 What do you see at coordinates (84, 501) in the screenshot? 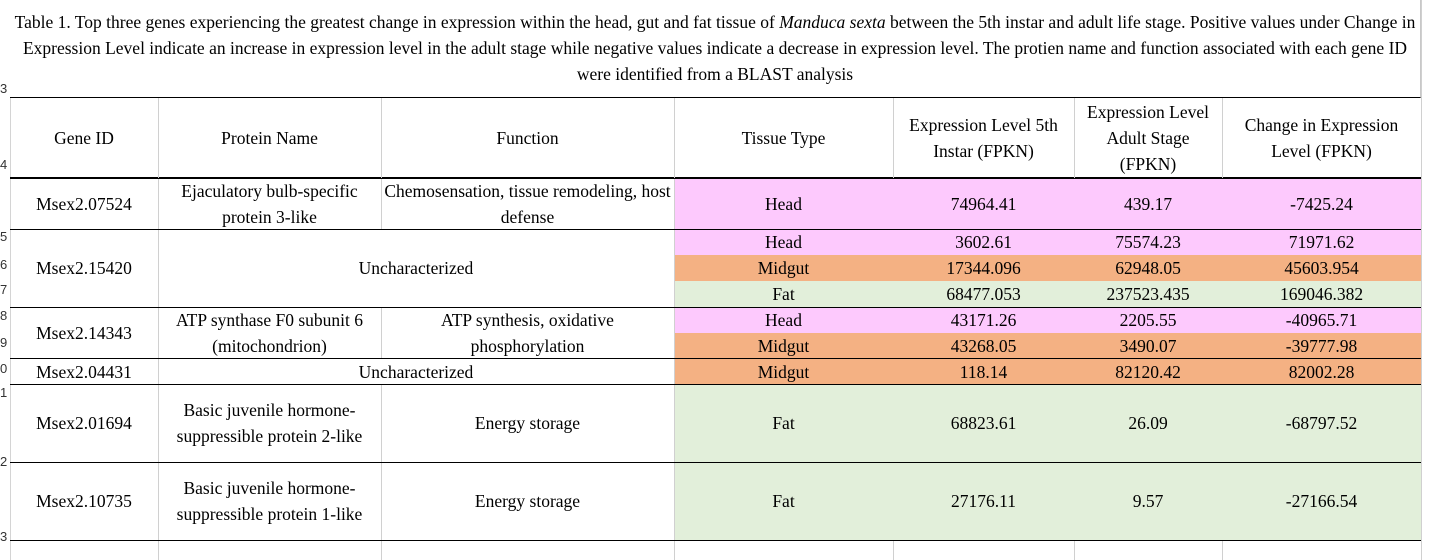
I see `gene-id-cell: Msex2.10735` at bounding box center [84, 501].